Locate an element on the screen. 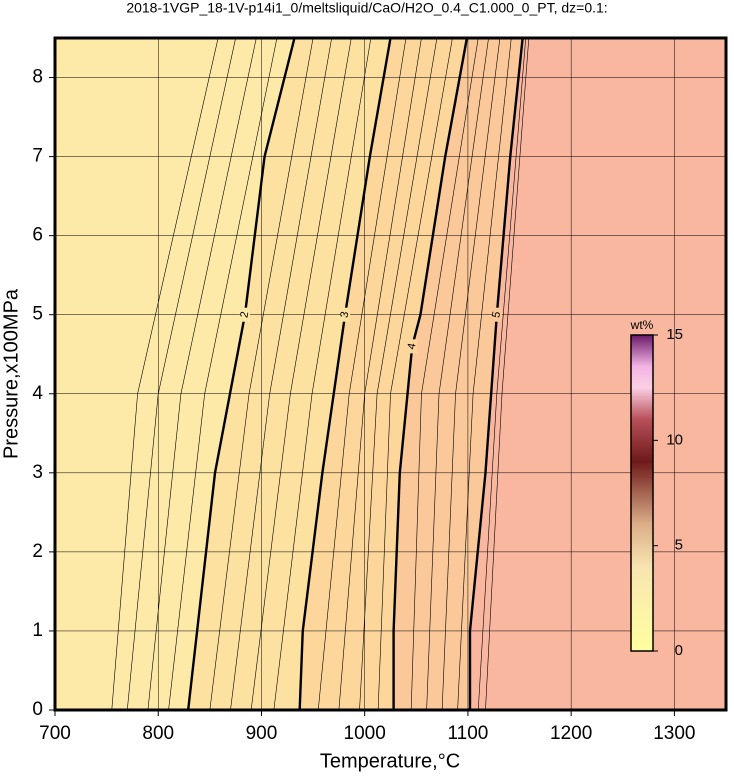 This screenshot has height=776, width=734. x-tick-label: 800 is located at coordinates (158, 733).